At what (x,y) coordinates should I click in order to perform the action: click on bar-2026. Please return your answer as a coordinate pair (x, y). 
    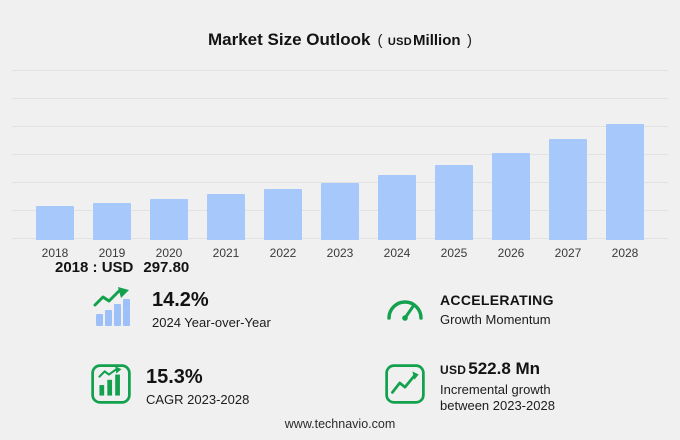
    Looking at the image, I should click on (511, 196).